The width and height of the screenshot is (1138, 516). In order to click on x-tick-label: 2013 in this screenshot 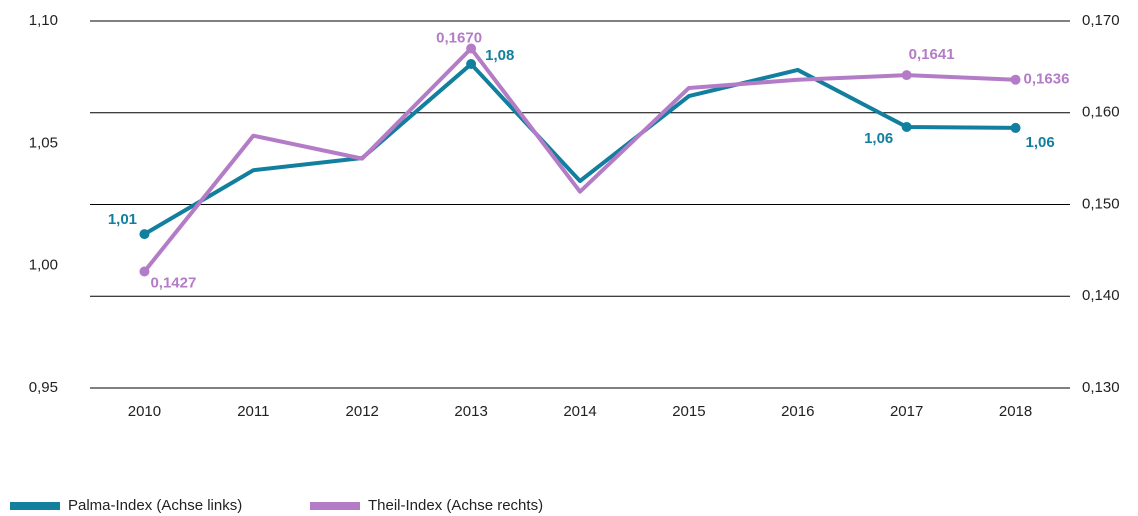, I will do `click(470, 411)`.